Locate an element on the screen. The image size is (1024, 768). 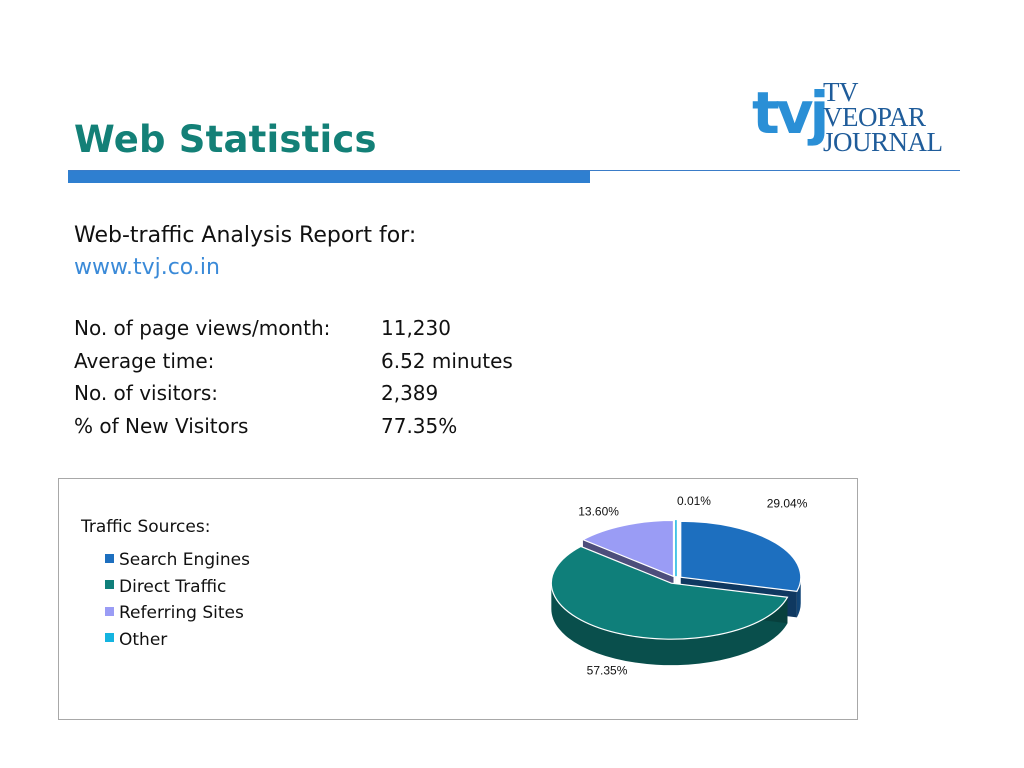
stat-value: 77.35% is located at coordinates (419, 425).